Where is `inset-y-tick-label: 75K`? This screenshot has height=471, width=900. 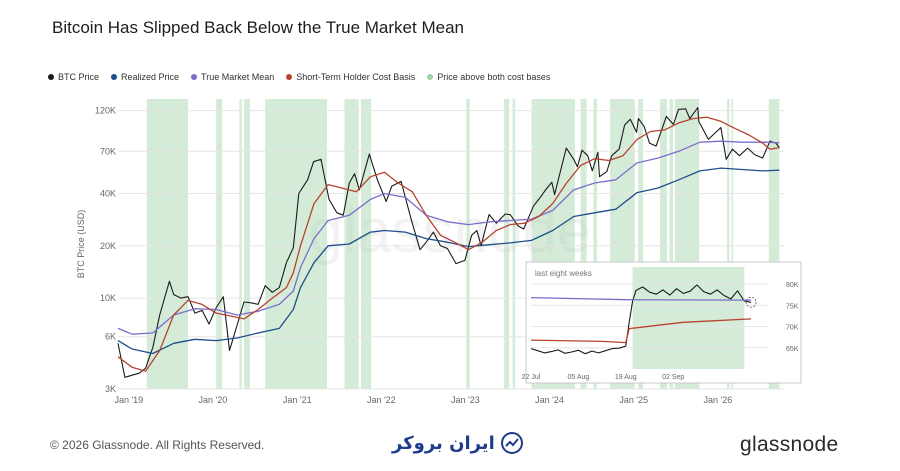
inset-y-tick-label: 75K is located at coordinates (792, 306).